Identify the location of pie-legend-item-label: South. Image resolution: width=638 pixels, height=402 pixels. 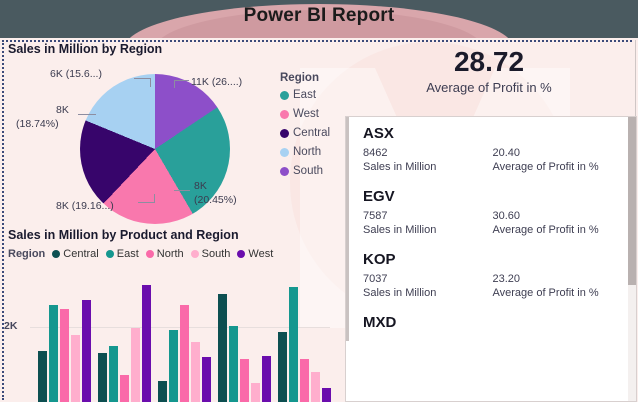
(308, 171).